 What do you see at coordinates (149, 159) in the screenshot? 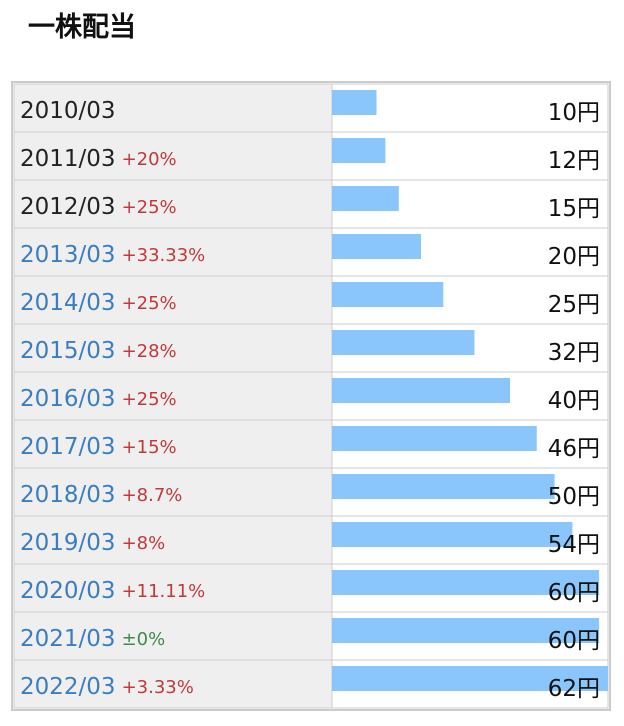
I see `change-label: +20%` at bounding box center [149, 159].